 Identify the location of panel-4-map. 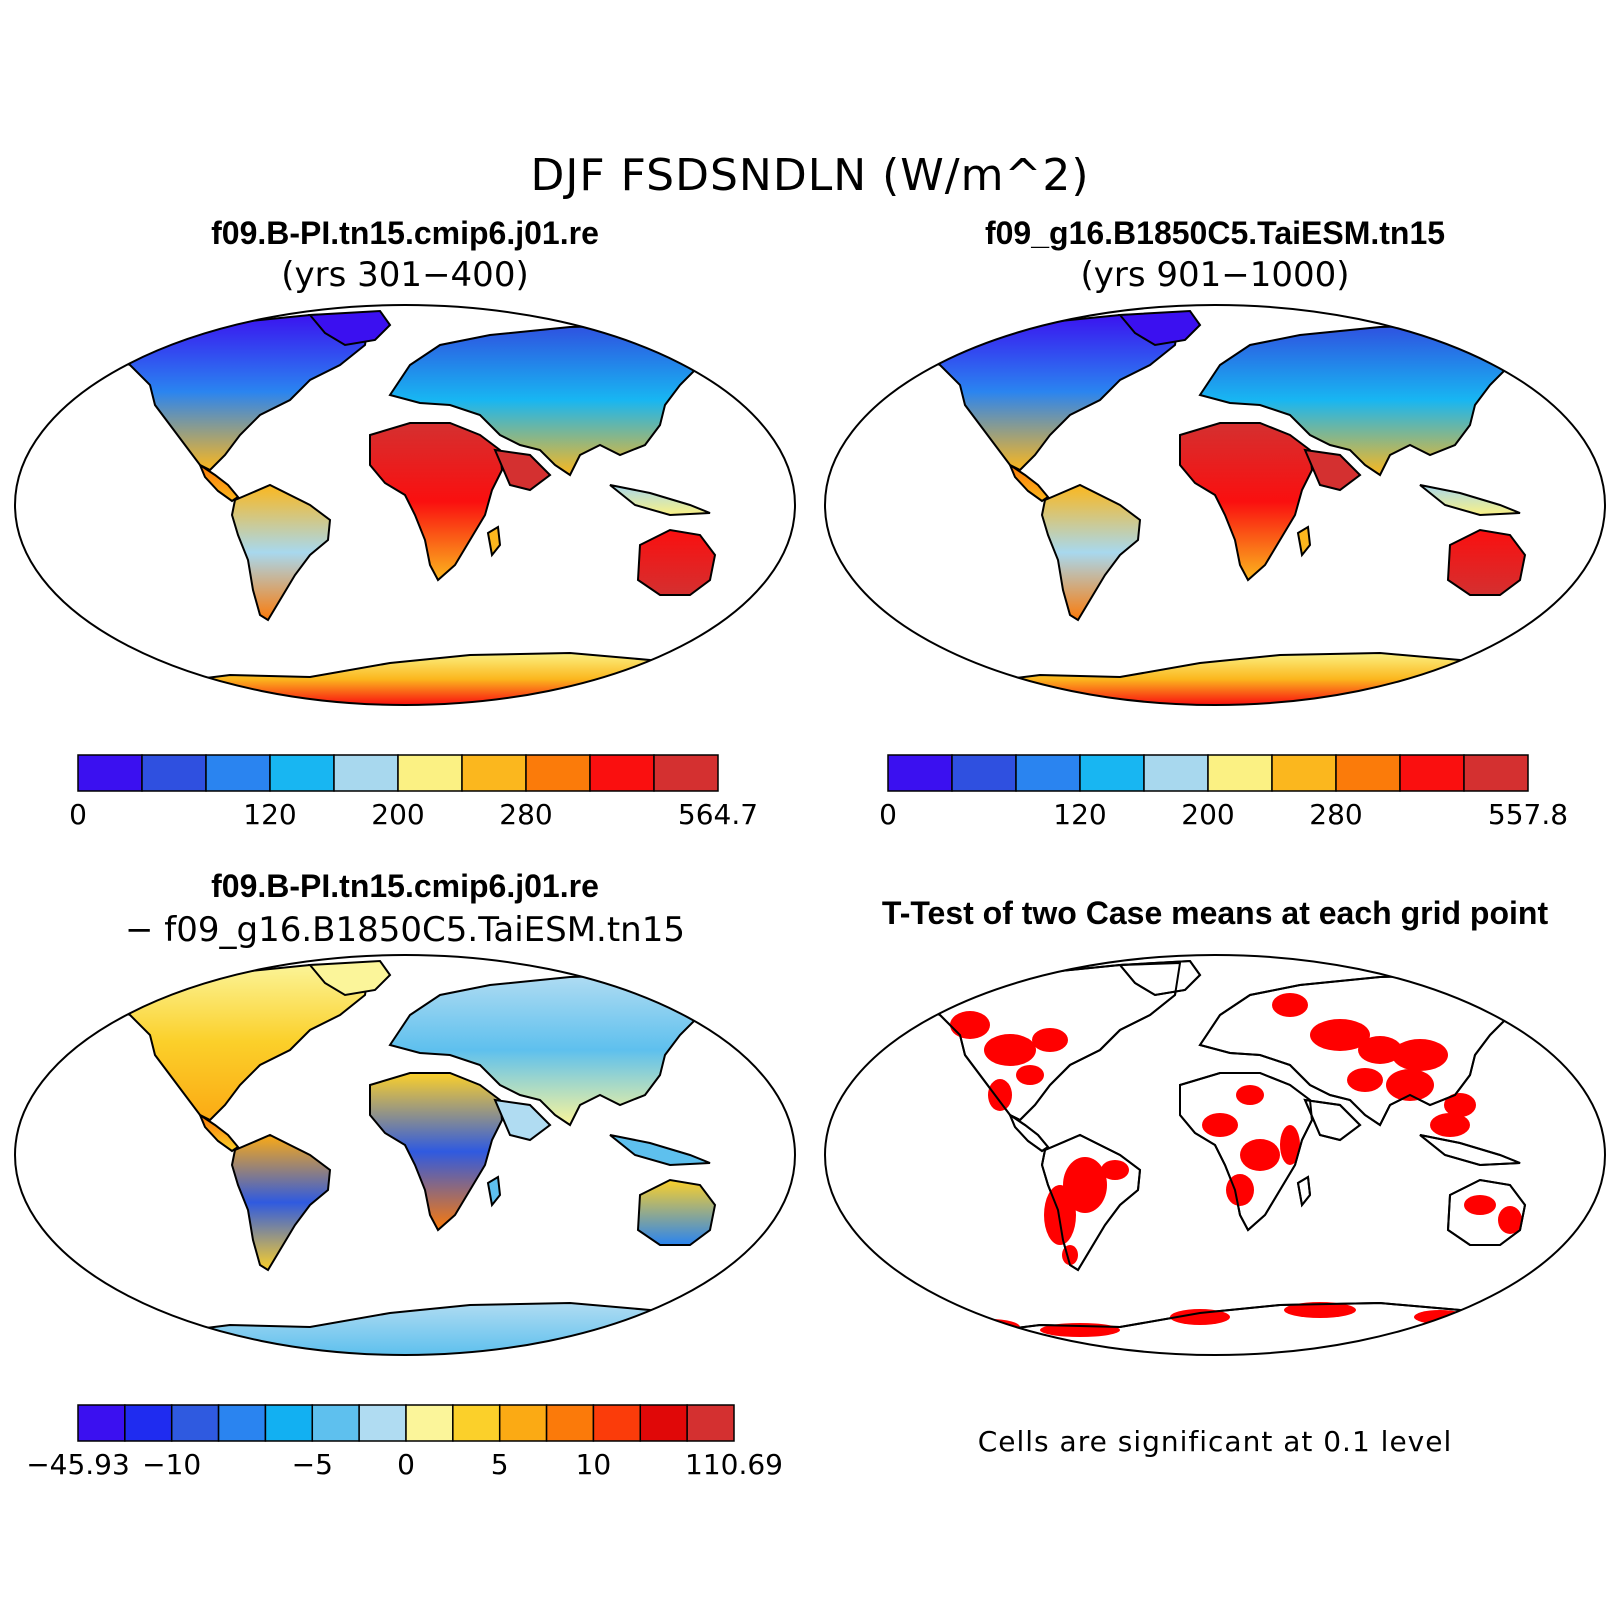
(1215, 1155).